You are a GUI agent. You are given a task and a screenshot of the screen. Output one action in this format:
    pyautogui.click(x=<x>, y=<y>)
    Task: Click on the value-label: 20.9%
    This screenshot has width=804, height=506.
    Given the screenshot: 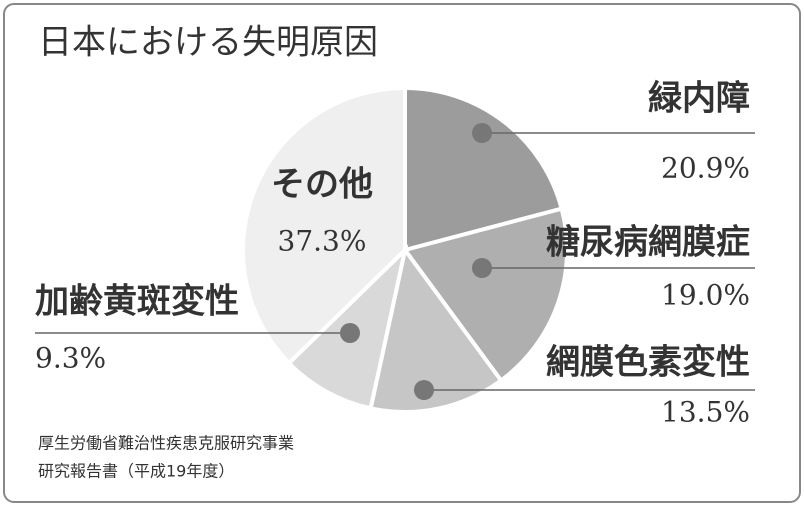 What is the action you would take?
    pyautogui.click(x=705, y=168)
    